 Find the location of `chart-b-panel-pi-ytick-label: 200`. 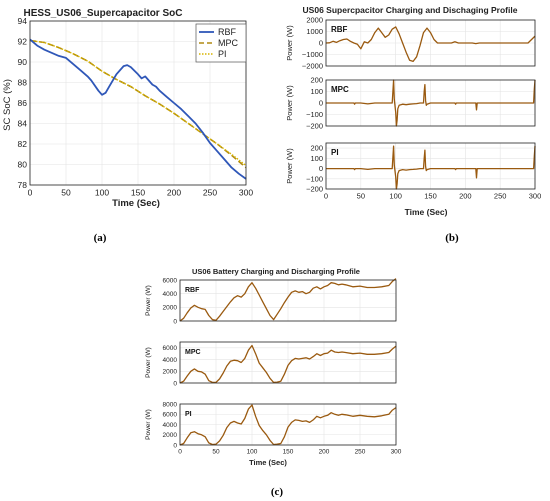

chart-b-panel-pi-ytick-label: 200 is located at coordinates (316, 148).